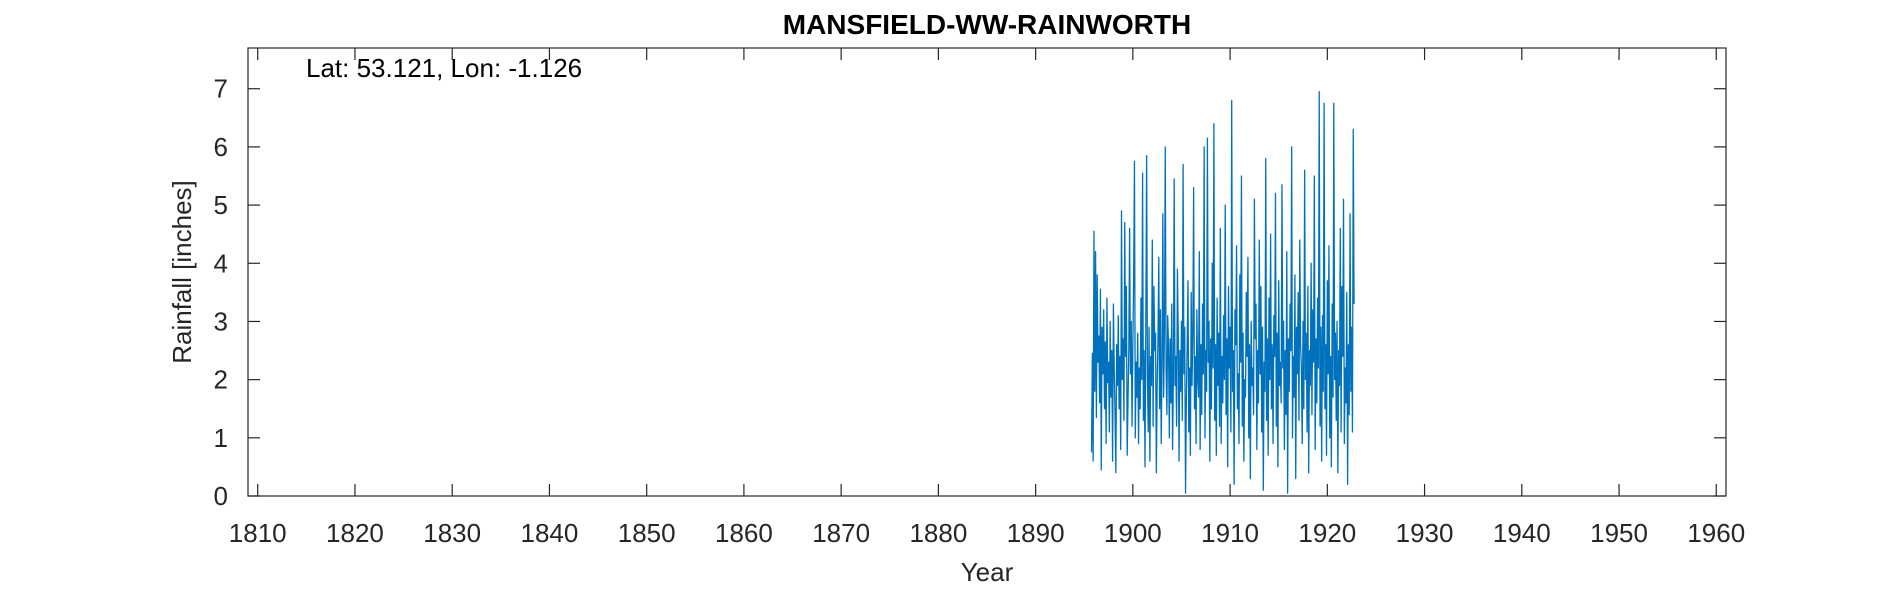  What do you see at coordinates (221, 380) in the screenshot?
I see `y-tick-label: 2` at bounding box center [221, 380].